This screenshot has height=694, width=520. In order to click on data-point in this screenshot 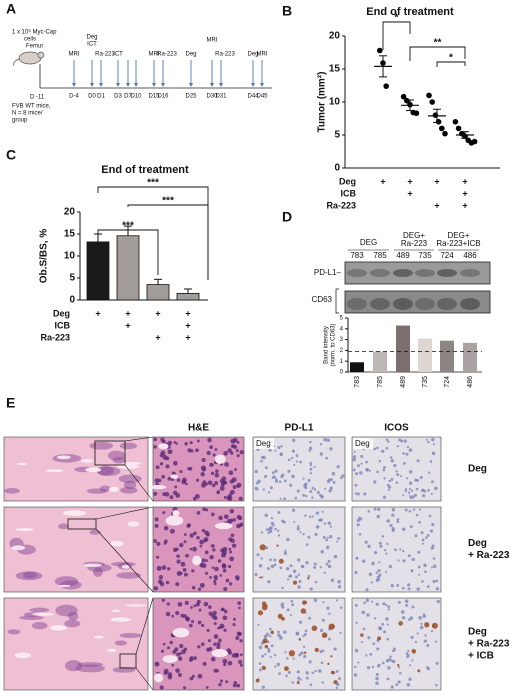, I will do `click(474, 141)`.